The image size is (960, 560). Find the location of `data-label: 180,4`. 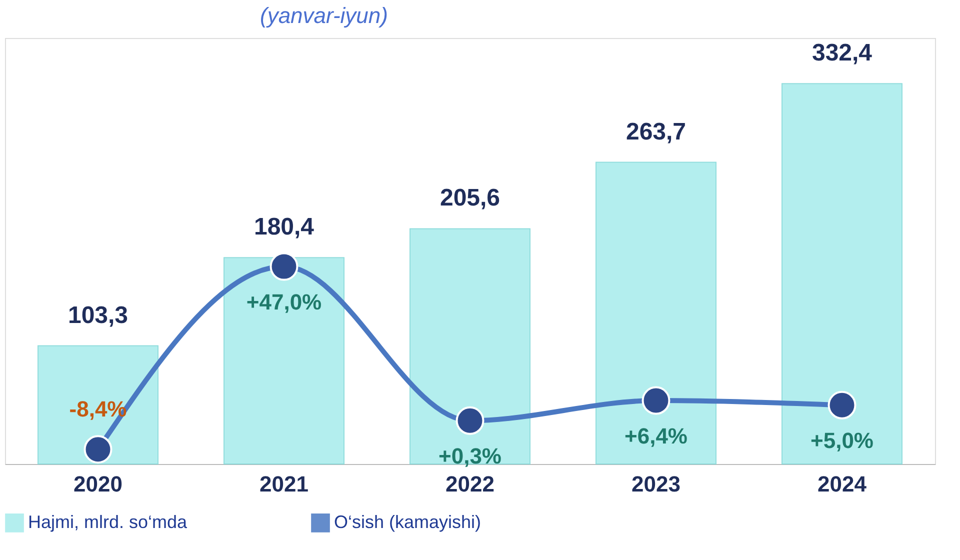

data-label: 180,4 is located at coordinates (284, 227).